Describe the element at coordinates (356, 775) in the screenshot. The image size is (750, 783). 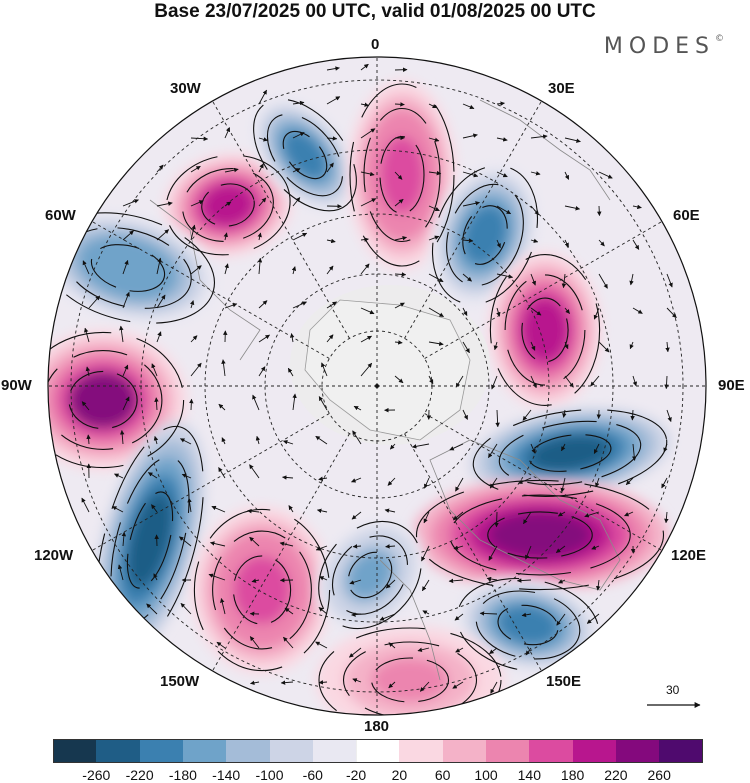
I see `colorbar-tick-label: -20` at that location.